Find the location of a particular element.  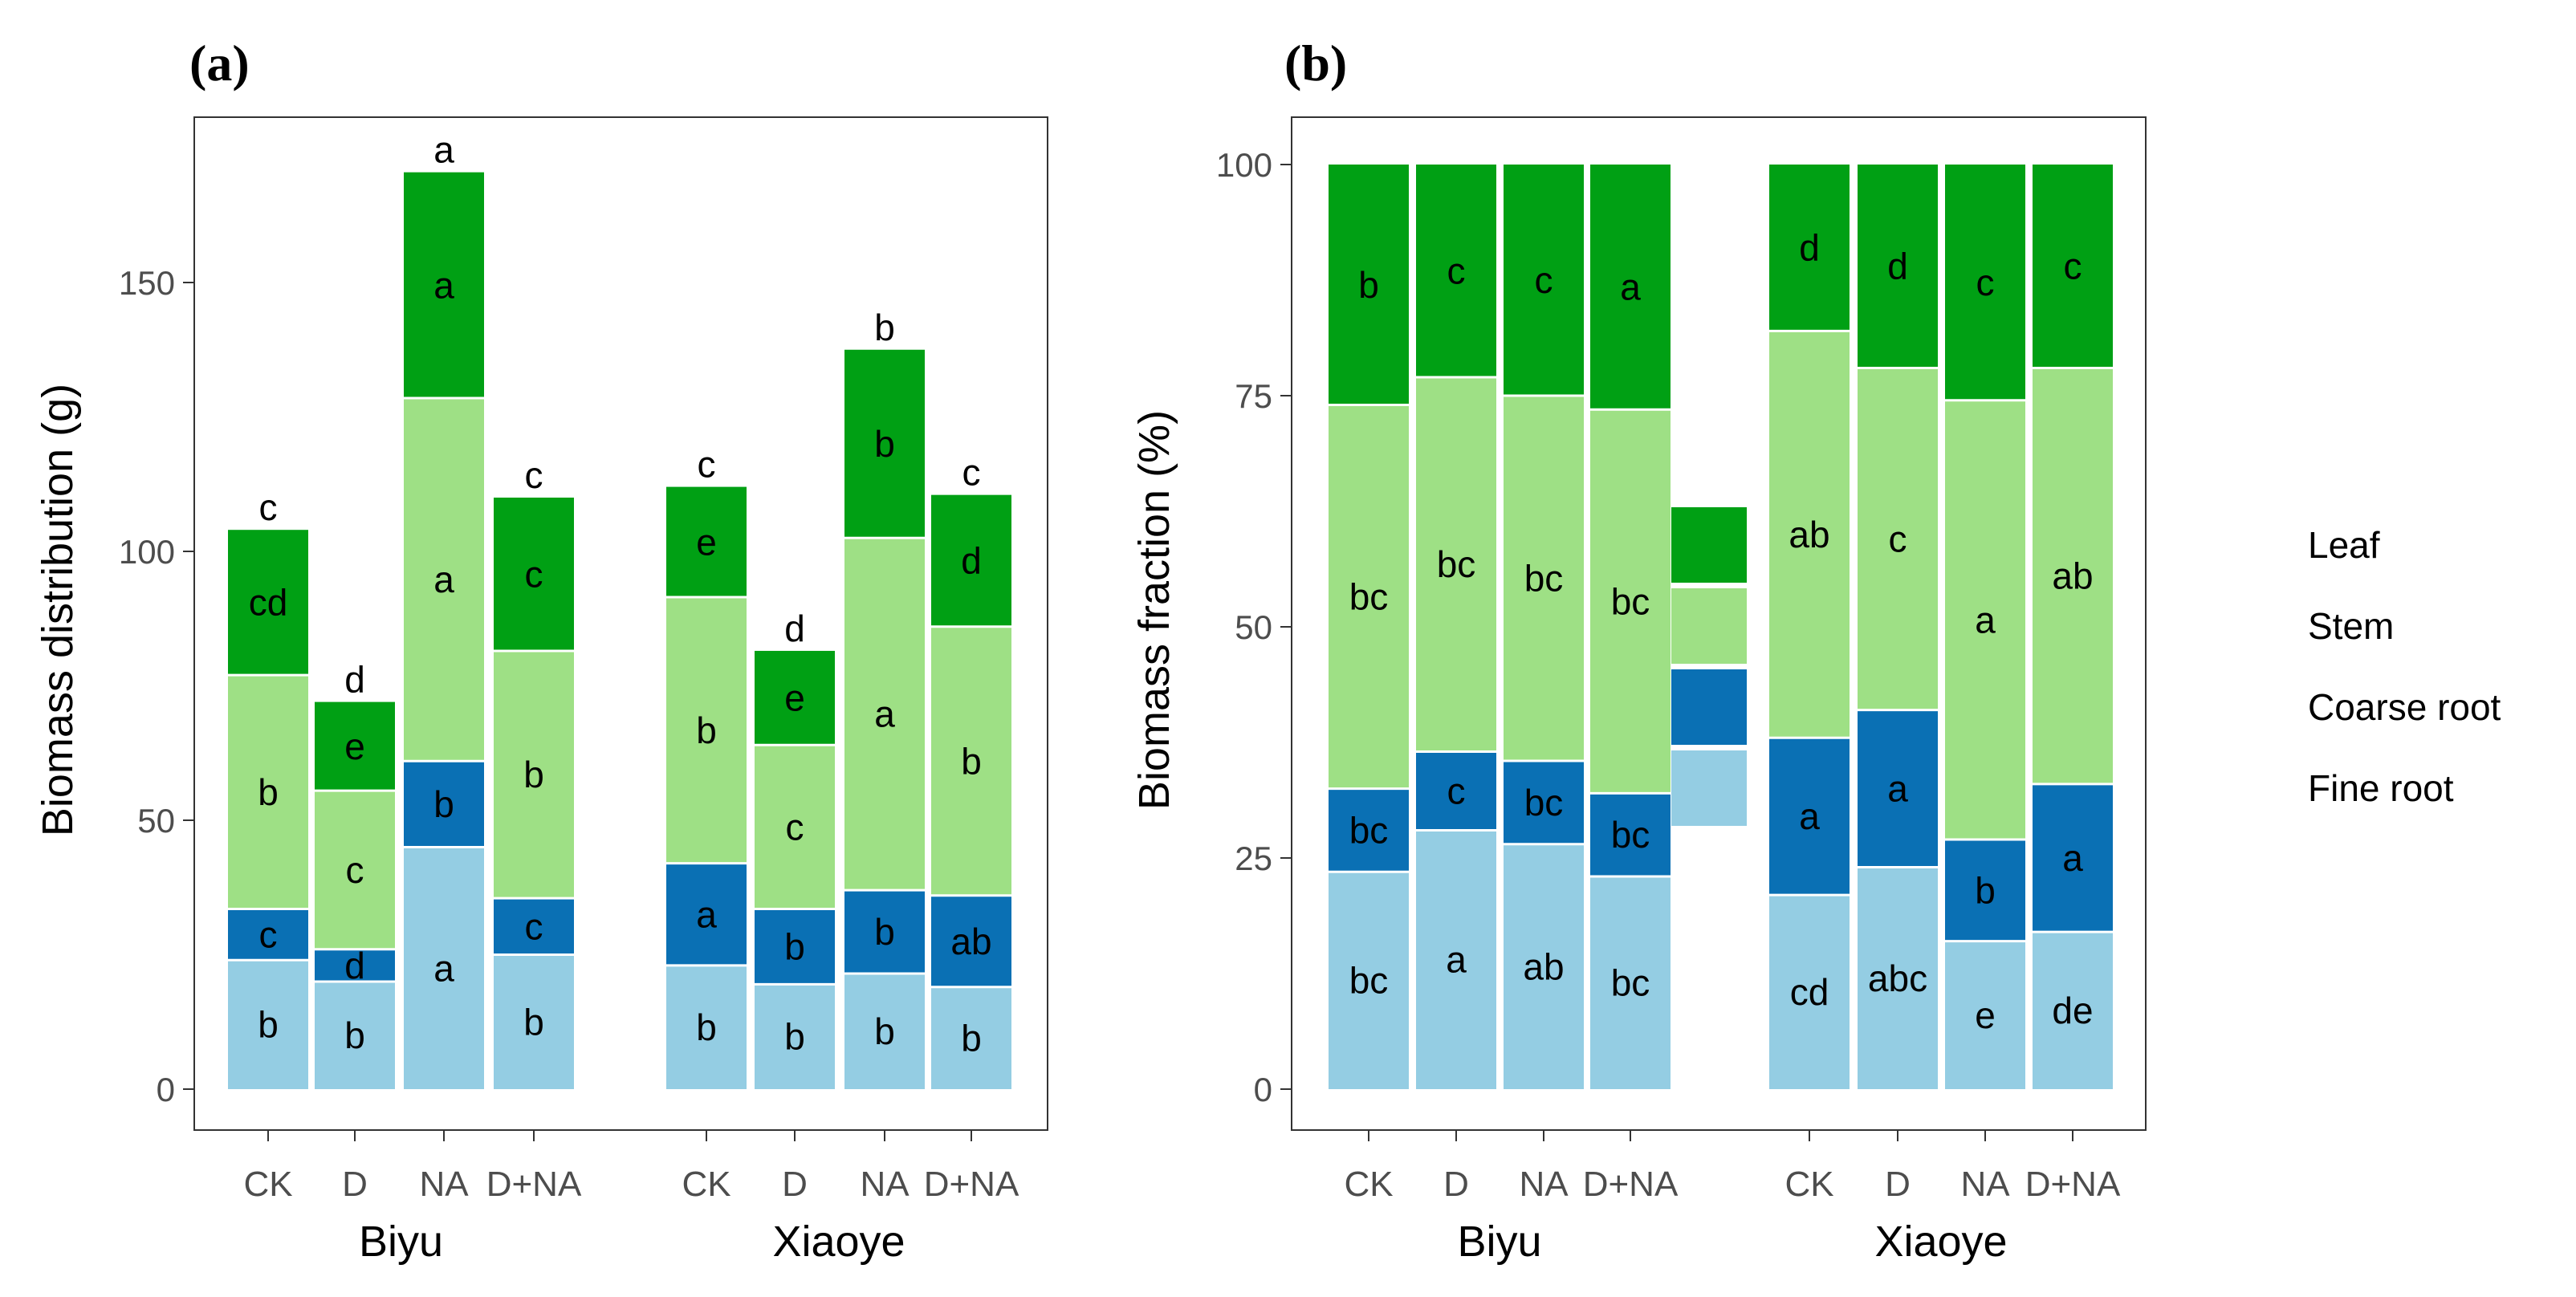

bar-b-xiaoye-na-leaf is located at coordinates (1985, 282).